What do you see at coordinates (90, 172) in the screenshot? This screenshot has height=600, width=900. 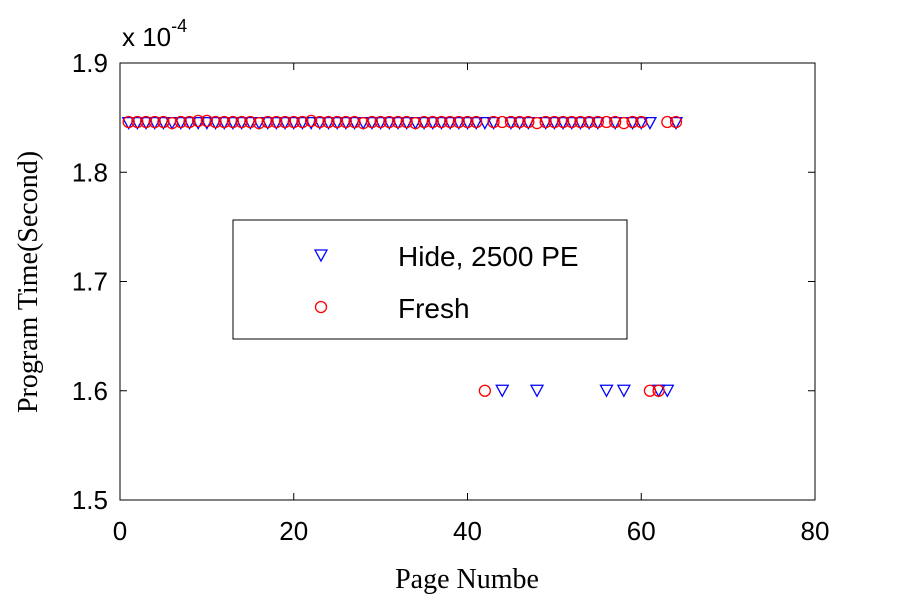 I see `y-tick-label: 1.8` at bounding box center [90, 172].